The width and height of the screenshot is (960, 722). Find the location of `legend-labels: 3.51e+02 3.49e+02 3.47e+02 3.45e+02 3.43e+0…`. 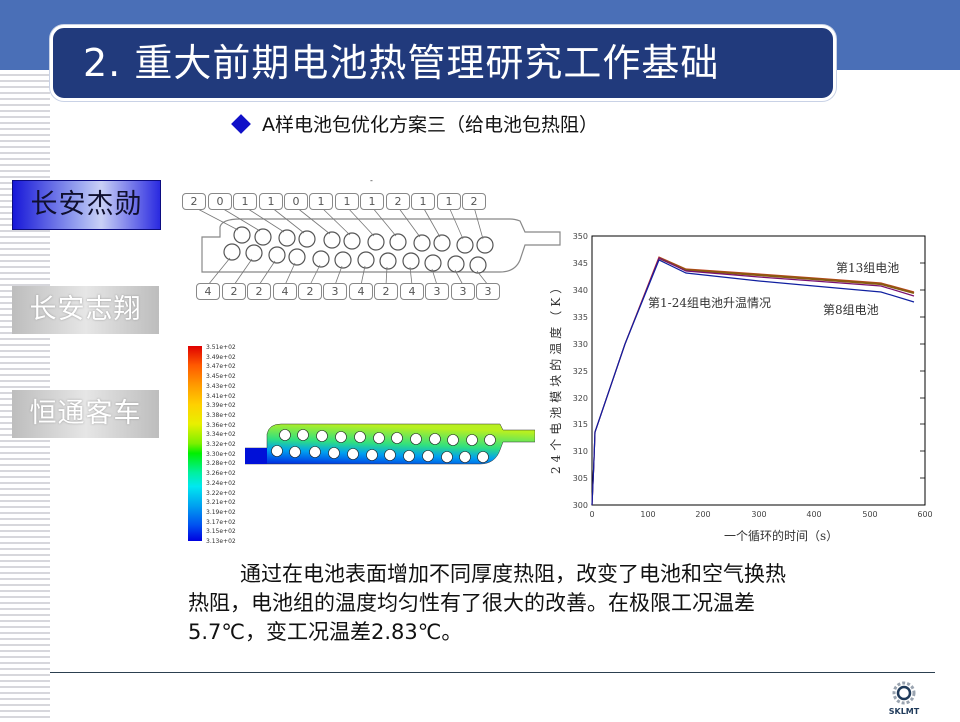

legend-labels: 3.51e+02 3.49e+02 3.47e+02 3.45e+02 3.43e+0… is located at coordinates (221, 445).